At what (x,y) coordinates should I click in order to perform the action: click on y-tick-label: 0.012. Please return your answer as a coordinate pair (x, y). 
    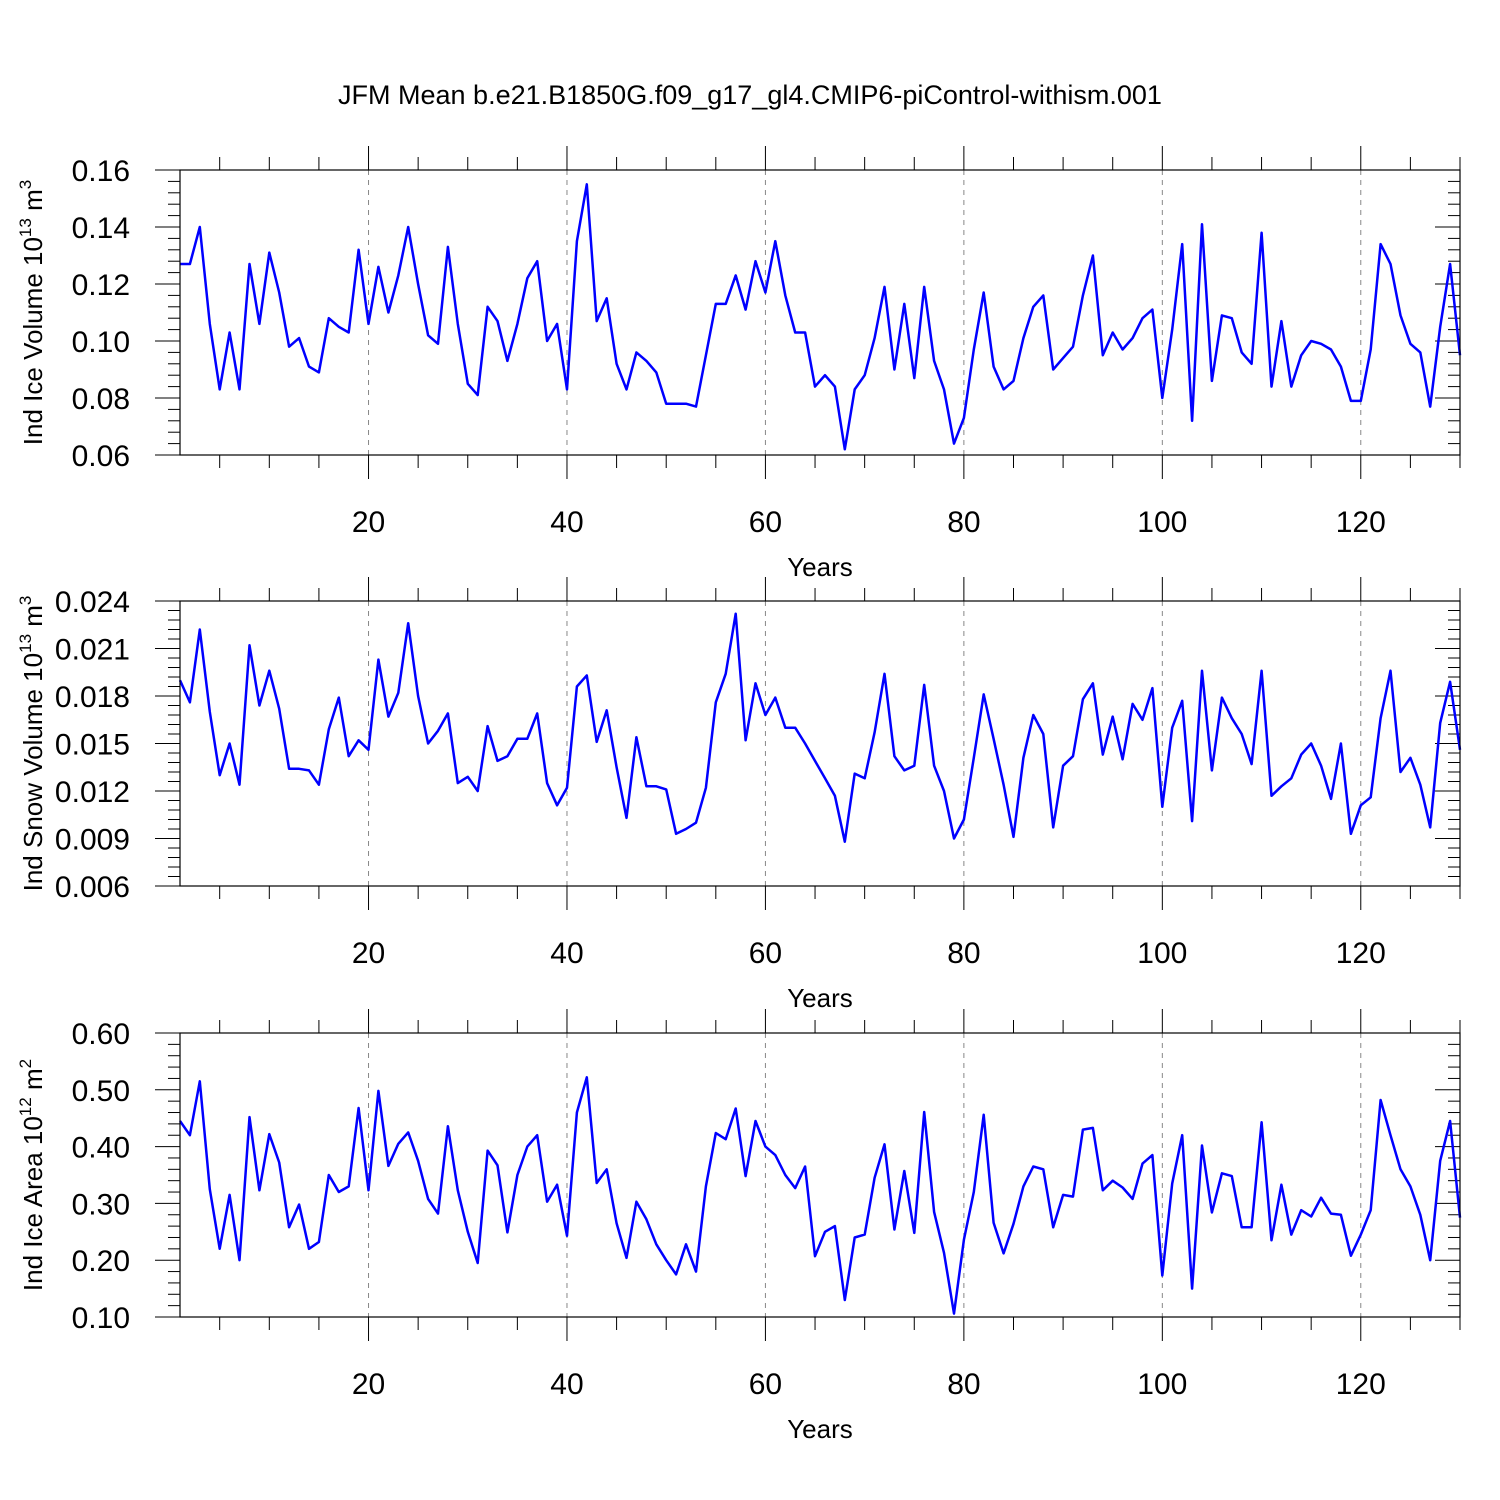
    Looking at the image, I should click on (92, 792).